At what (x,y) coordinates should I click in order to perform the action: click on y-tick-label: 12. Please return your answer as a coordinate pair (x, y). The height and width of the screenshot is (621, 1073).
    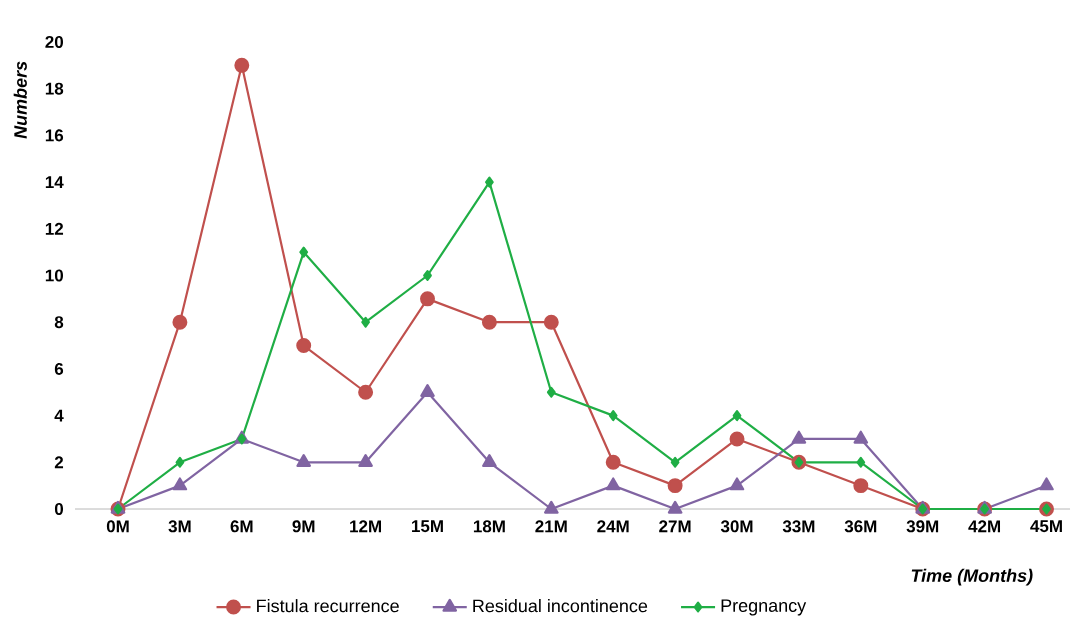
    Looking at the image, I should click on (54, 228).